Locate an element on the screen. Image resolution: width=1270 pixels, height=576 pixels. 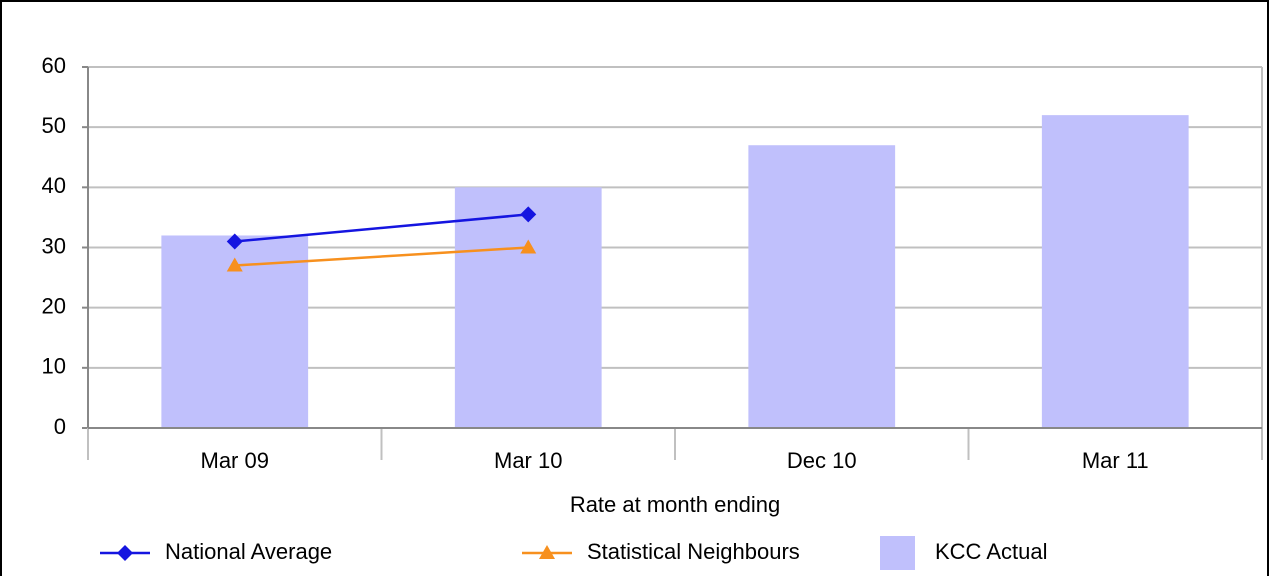
legend-swatch is located at coordinates (897, 553).